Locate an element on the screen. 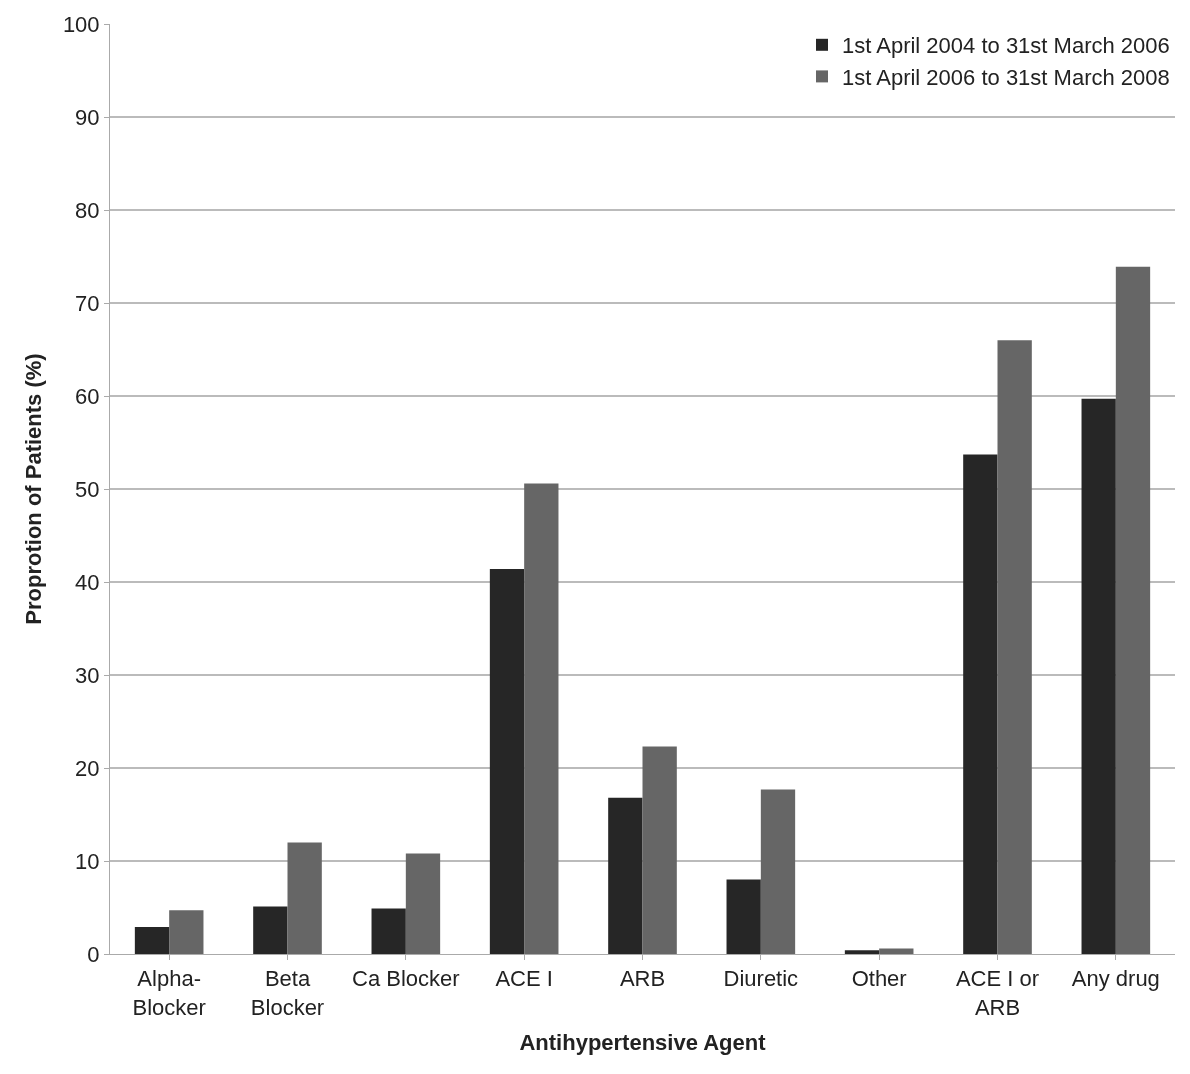 The height and width of the screenshot is (1074, 1190). x-tick-label: ACE I or ARB is located at coordinates (997, 993).